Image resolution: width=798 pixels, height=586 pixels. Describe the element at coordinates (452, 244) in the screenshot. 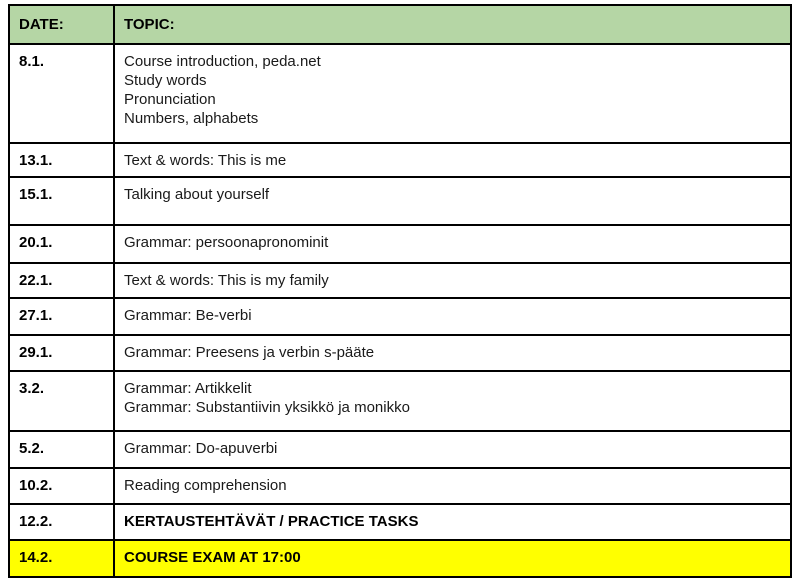

I see `topic-cell: Grammar: persoonapronominit` at that location.